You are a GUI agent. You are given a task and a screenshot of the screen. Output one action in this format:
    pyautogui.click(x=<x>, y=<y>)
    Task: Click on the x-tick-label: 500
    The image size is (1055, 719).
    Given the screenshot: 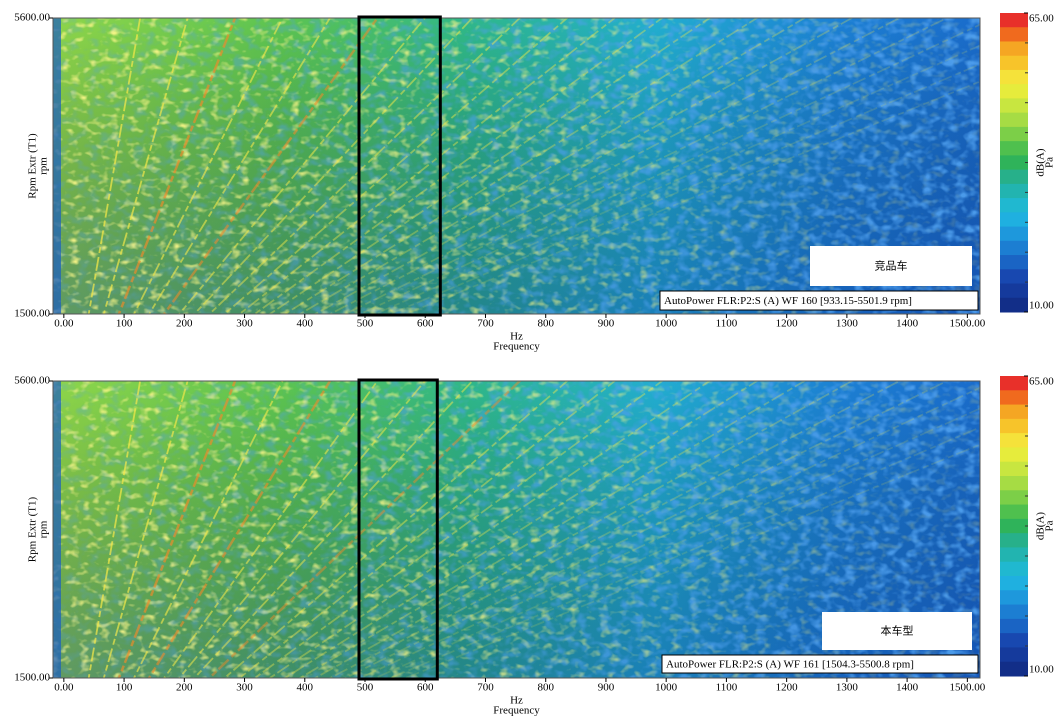 What is the action you would take?
    pyautogui.click(x=365, y=688)
    